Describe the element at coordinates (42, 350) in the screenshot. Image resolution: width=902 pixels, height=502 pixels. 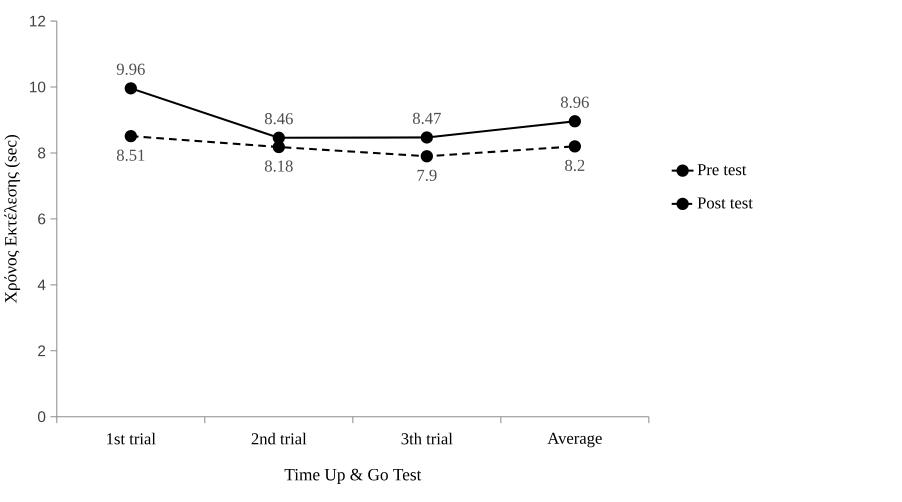
I see `y-tick-label: 2` at that location.